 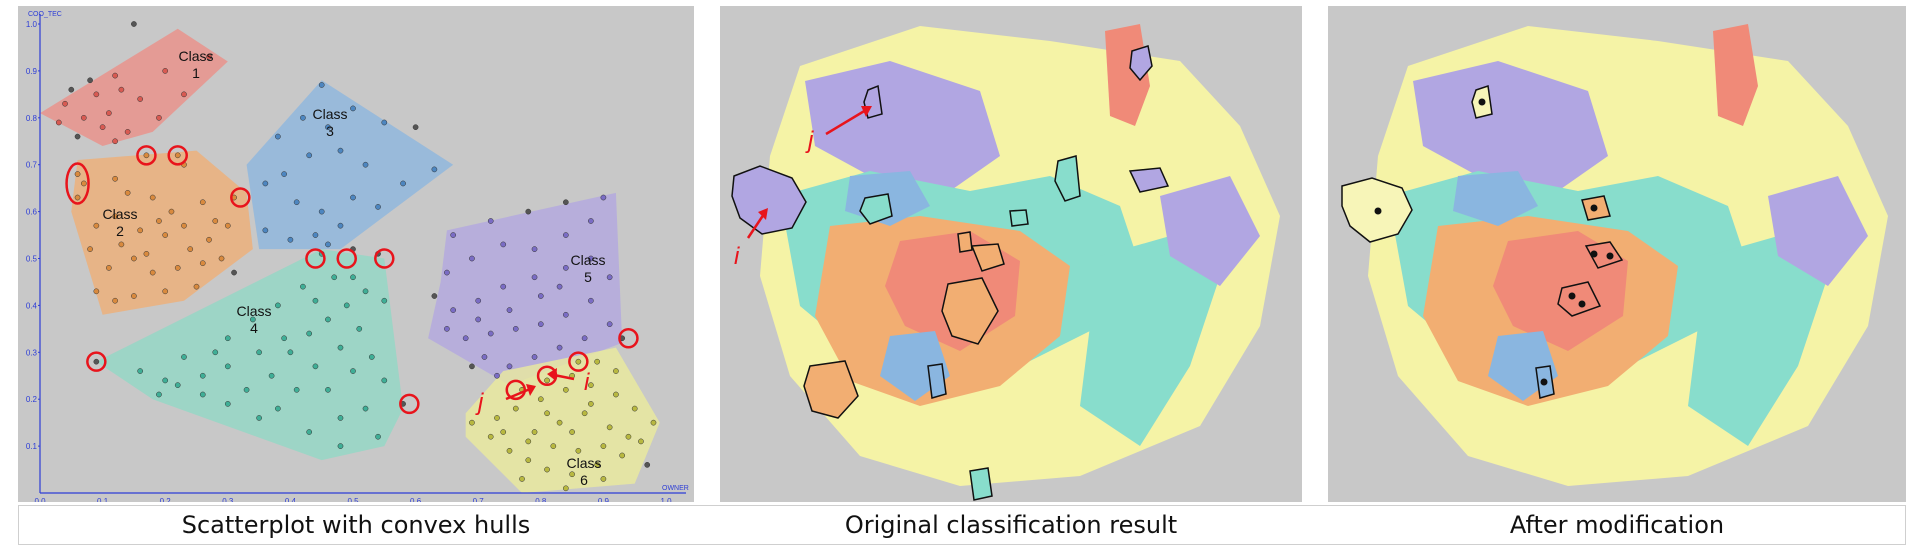 What do you see at coordinates (32, 212) in the screenshot?
I see `y-tick-label: 0.6` at bounding box center [32, 212].